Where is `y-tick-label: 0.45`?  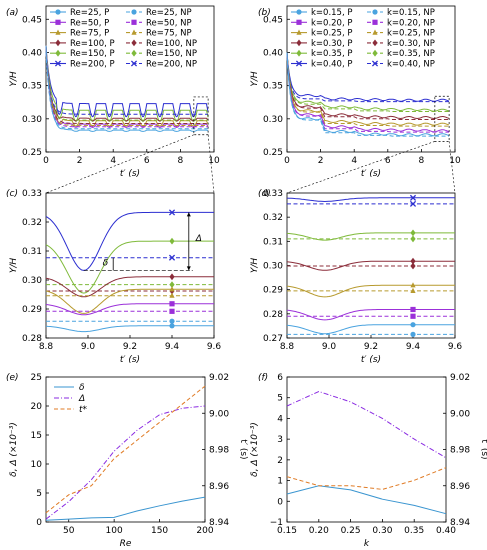
y-tick-label: 0.45 is located at coordinates (273, 20).